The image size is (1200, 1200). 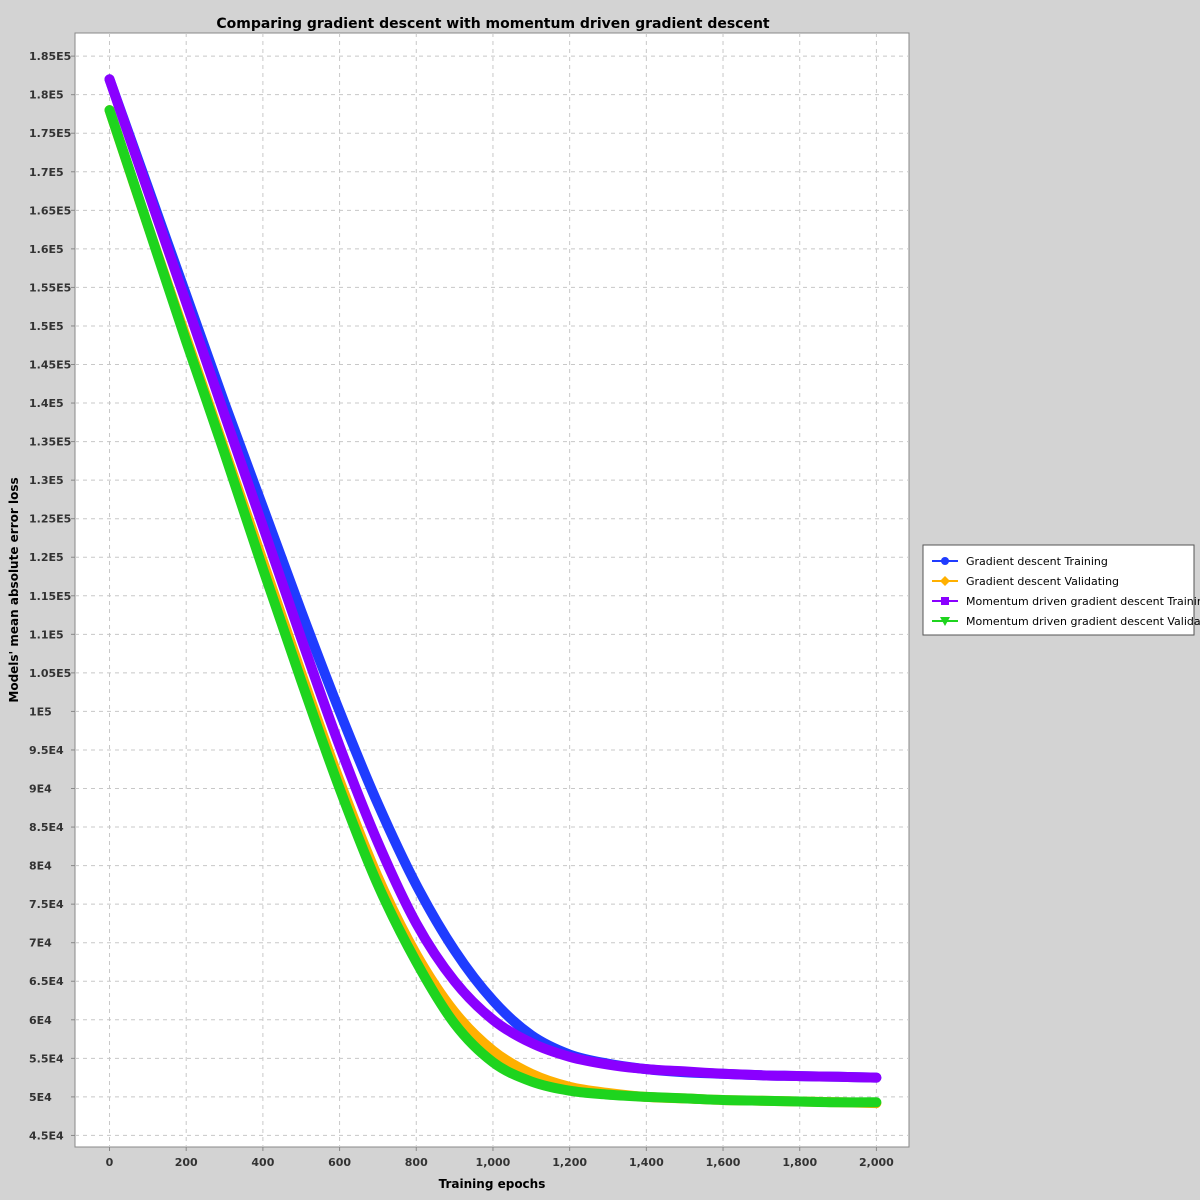 I want to click on y-tick-label: 8.5E4, so click(x=46, y=827).